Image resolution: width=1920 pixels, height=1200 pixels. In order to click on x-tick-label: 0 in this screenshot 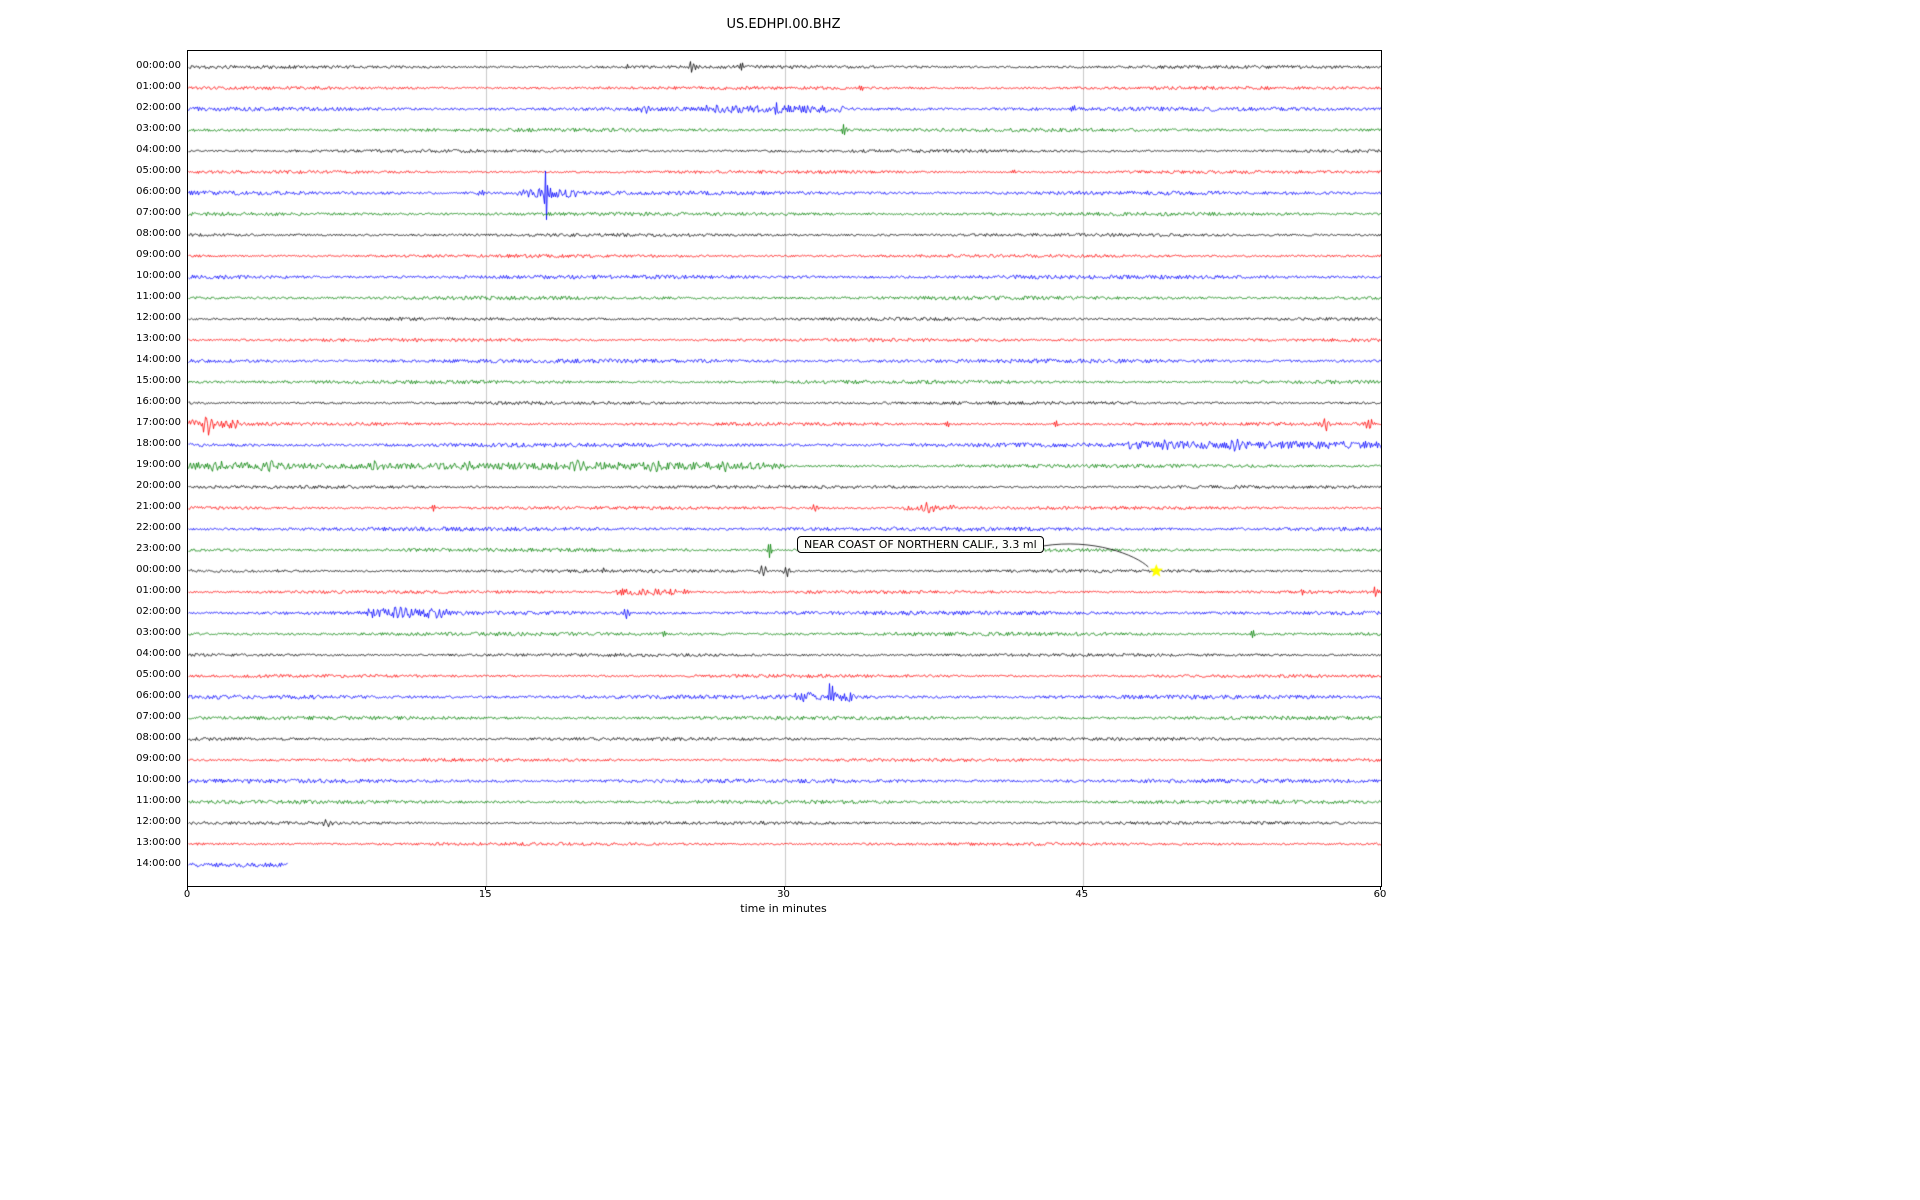, I will do `click(187, 894)`.